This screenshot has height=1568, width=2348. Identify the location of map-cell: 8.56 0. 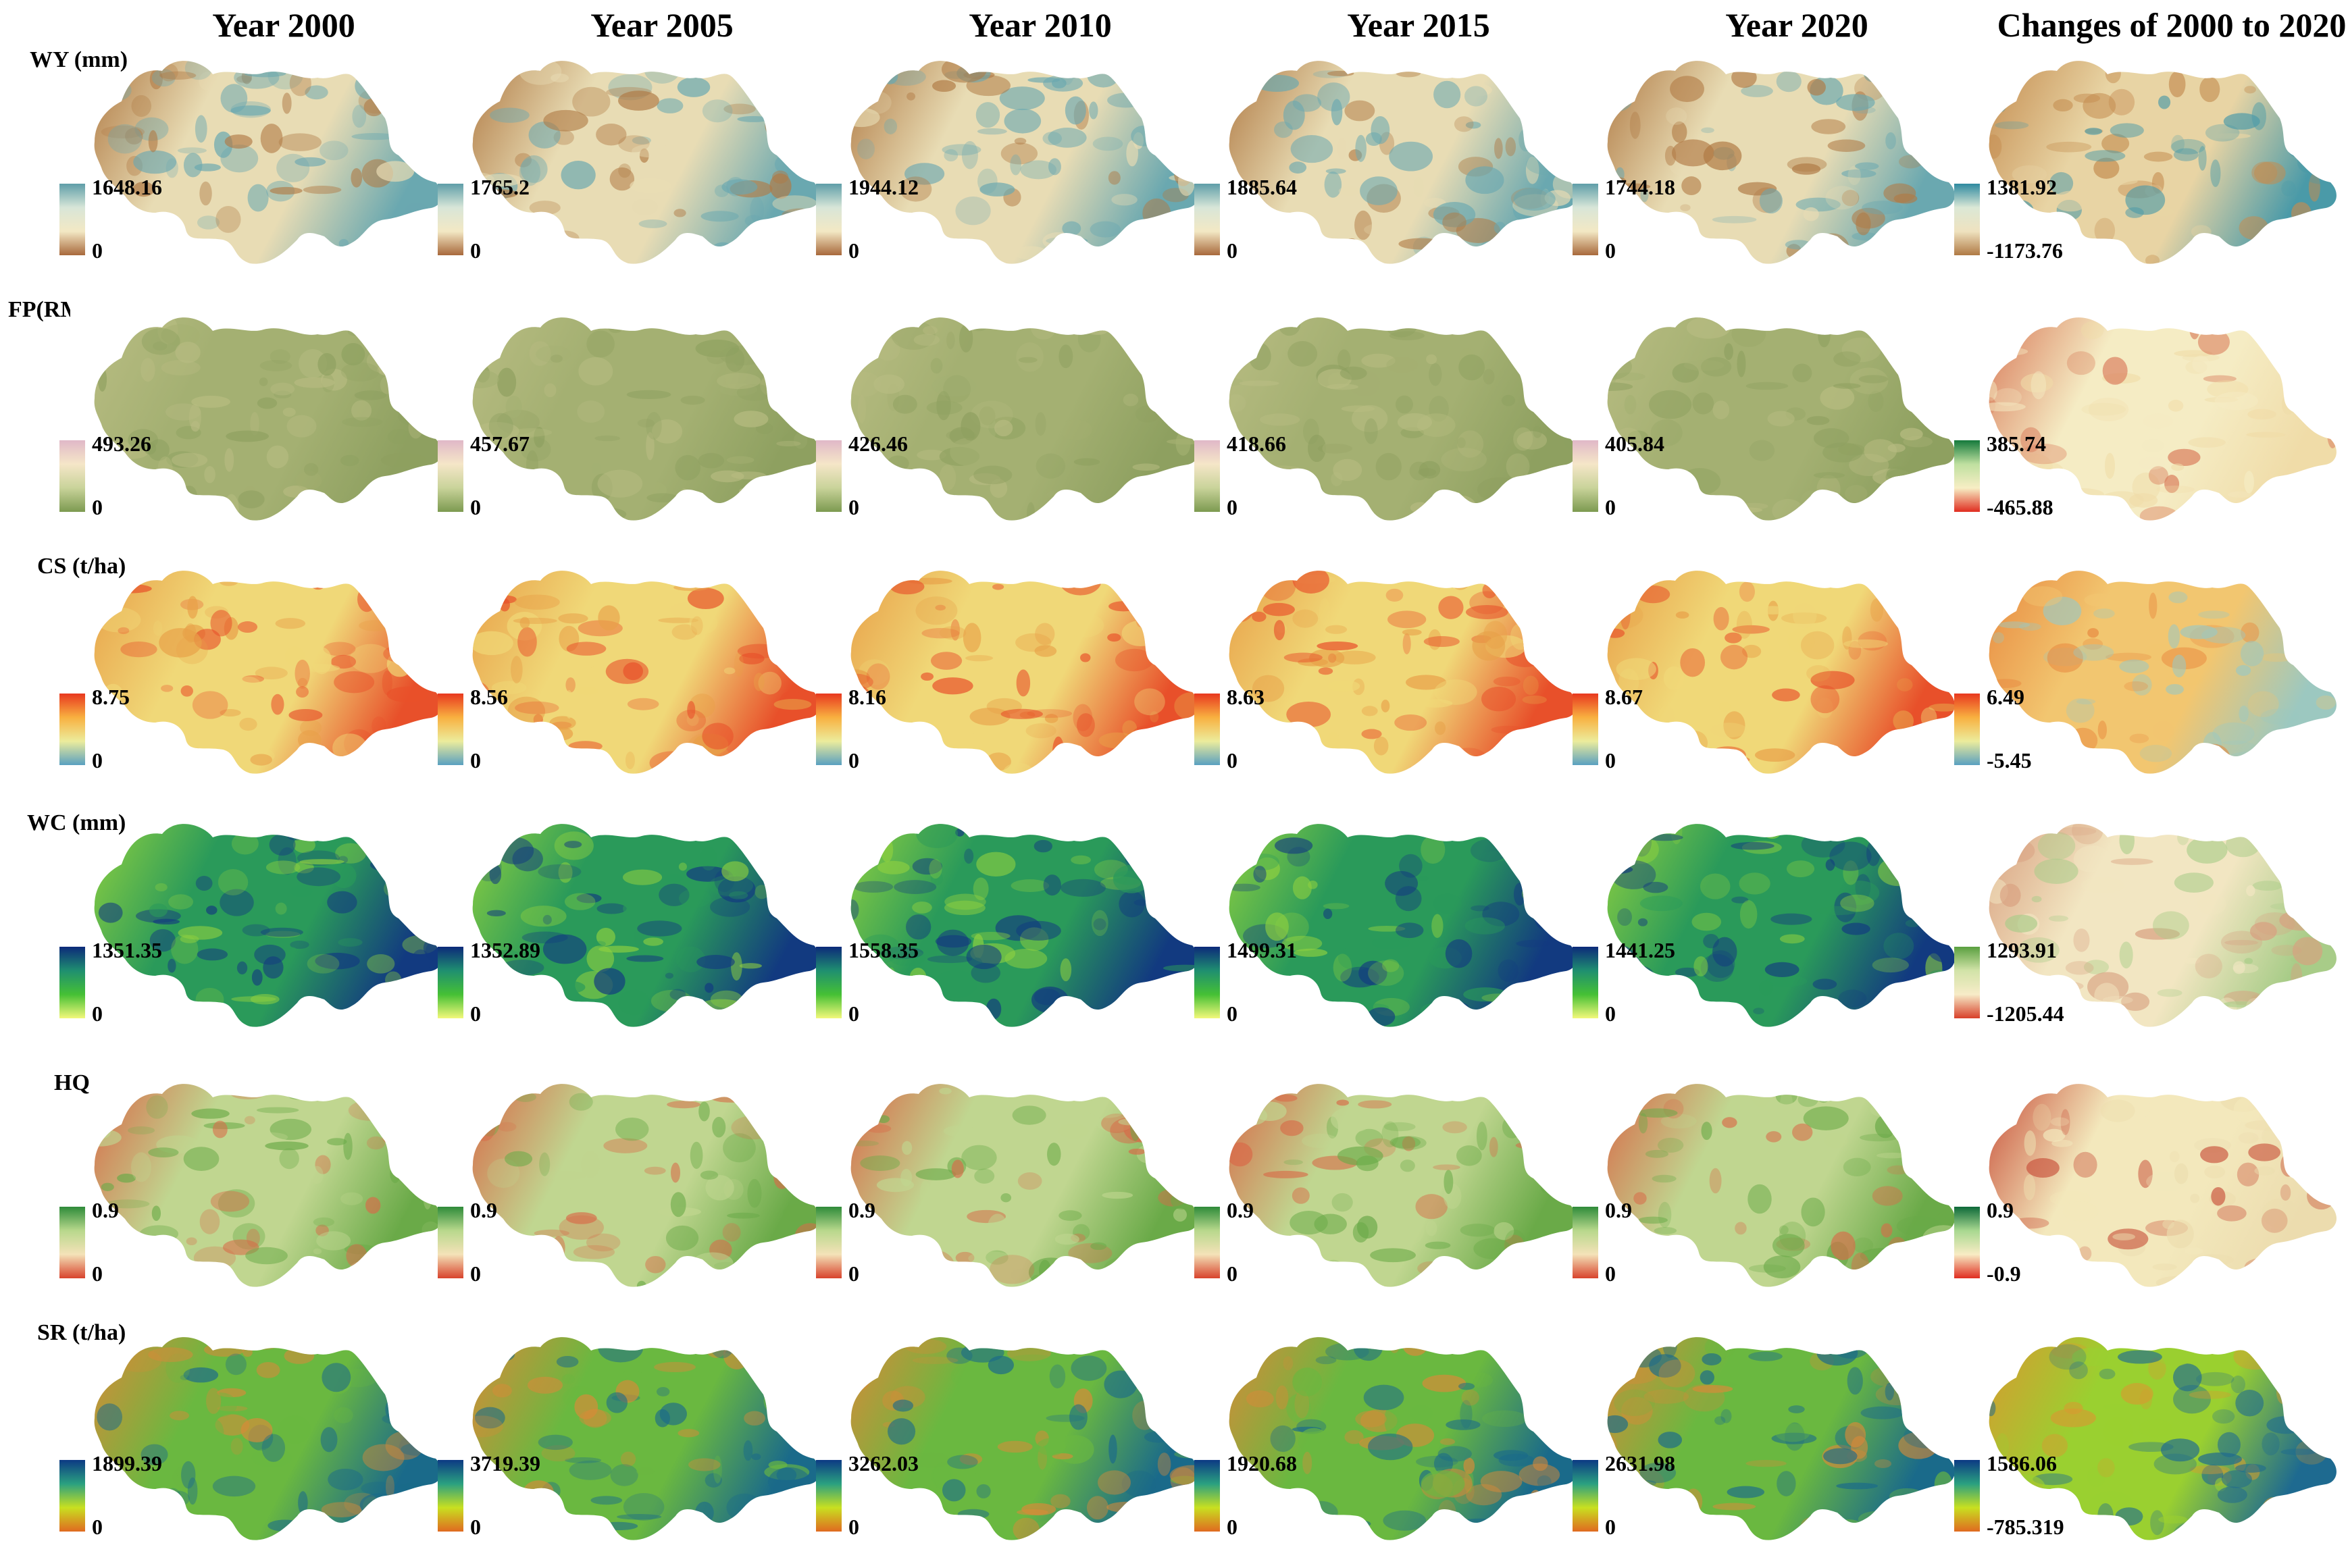
(631, 676).